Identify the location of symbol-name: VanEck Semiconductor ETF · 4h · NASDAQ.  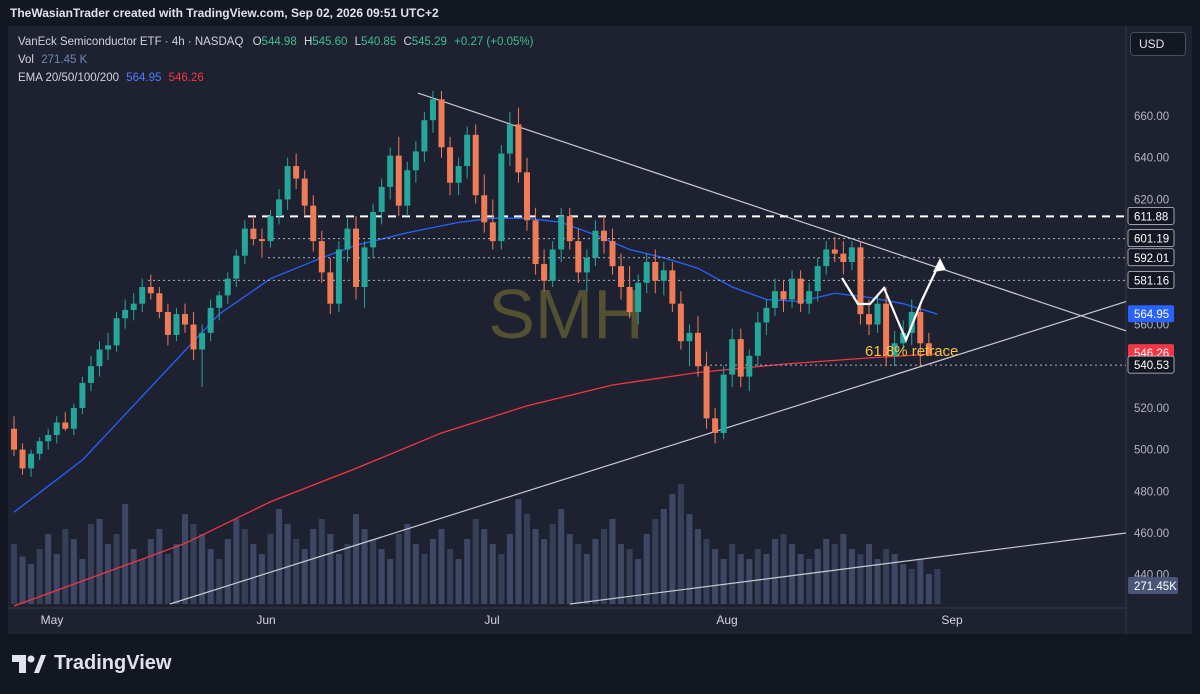
(131, 42).